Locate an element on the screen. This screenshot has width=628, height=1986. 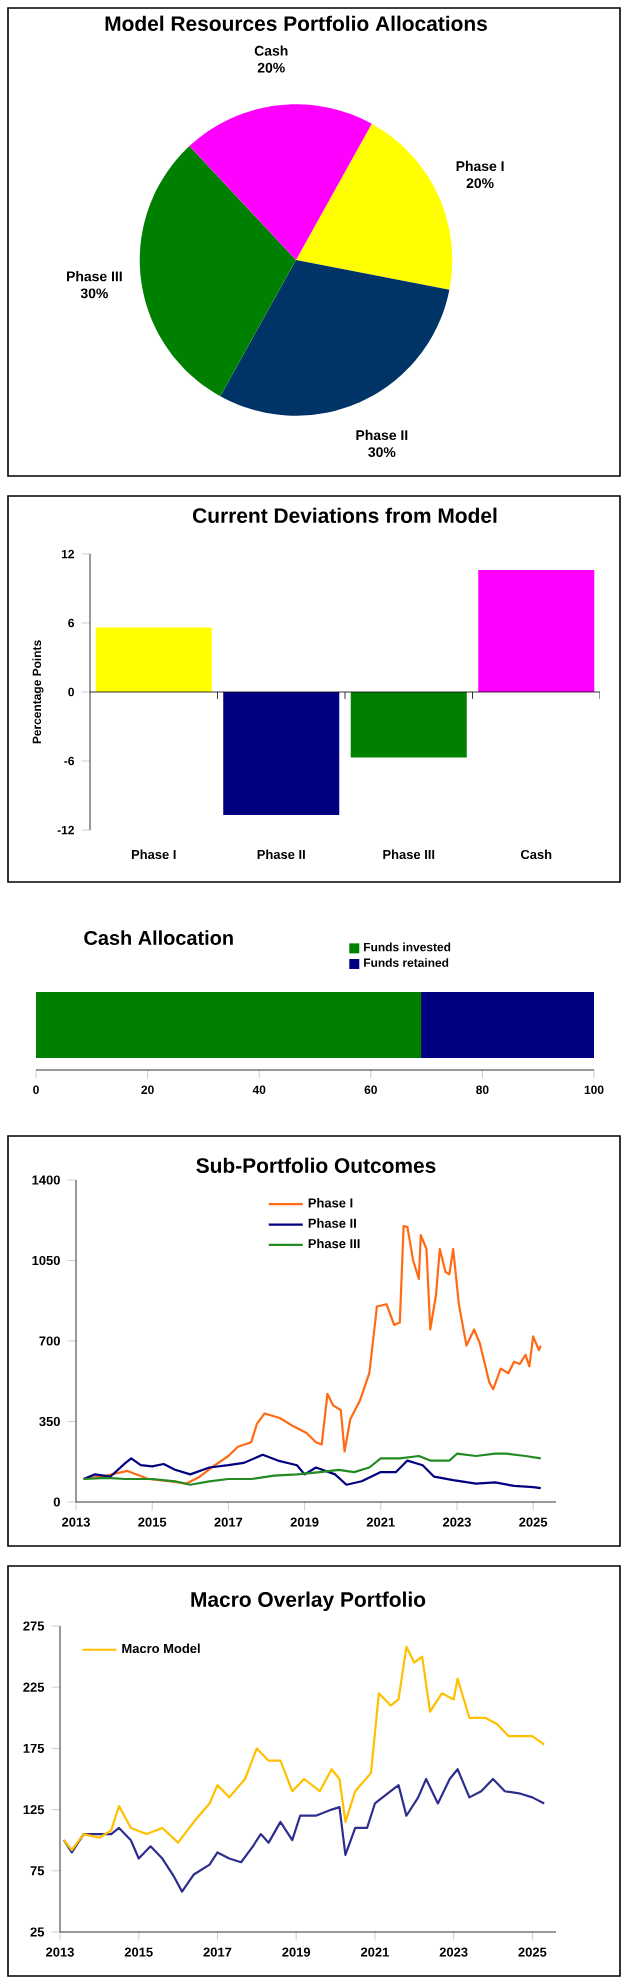
chart-title: Sub-Portfolio Outcomes is located at coordinates (316, 1165).